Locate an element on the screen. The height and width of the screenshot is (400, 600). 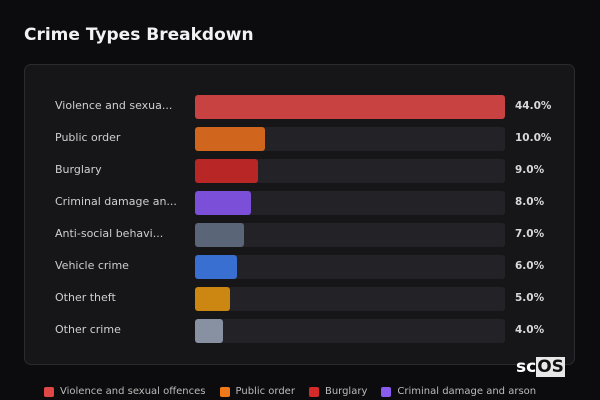
category-label: Other theft is located at coordinates (85, 297).